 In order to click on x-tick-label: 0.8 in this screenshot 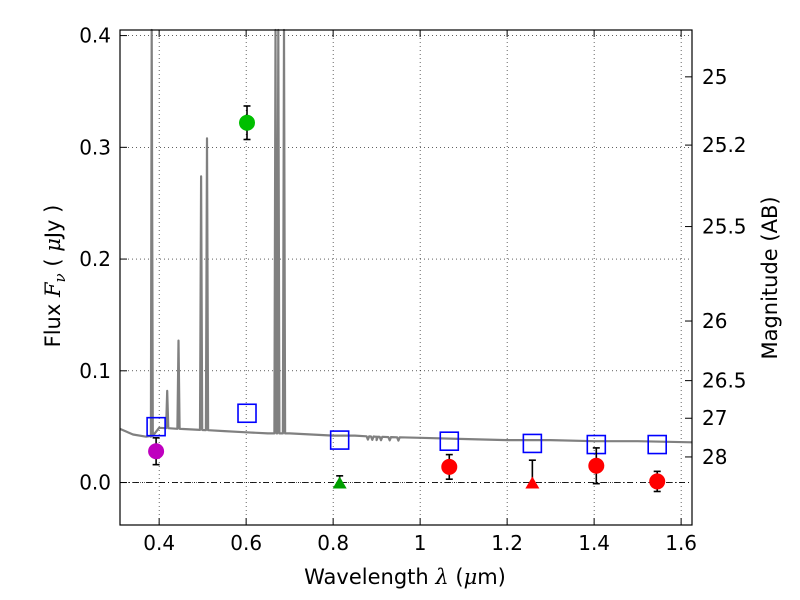, I will do `click(333, 543)`.